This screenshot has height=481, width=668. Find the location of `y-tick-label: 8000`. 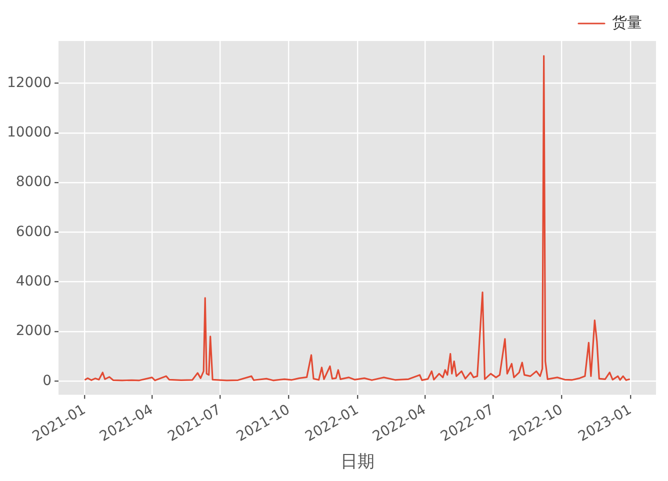

y-tick-label: 8000 is located at coordinates (34, 182).